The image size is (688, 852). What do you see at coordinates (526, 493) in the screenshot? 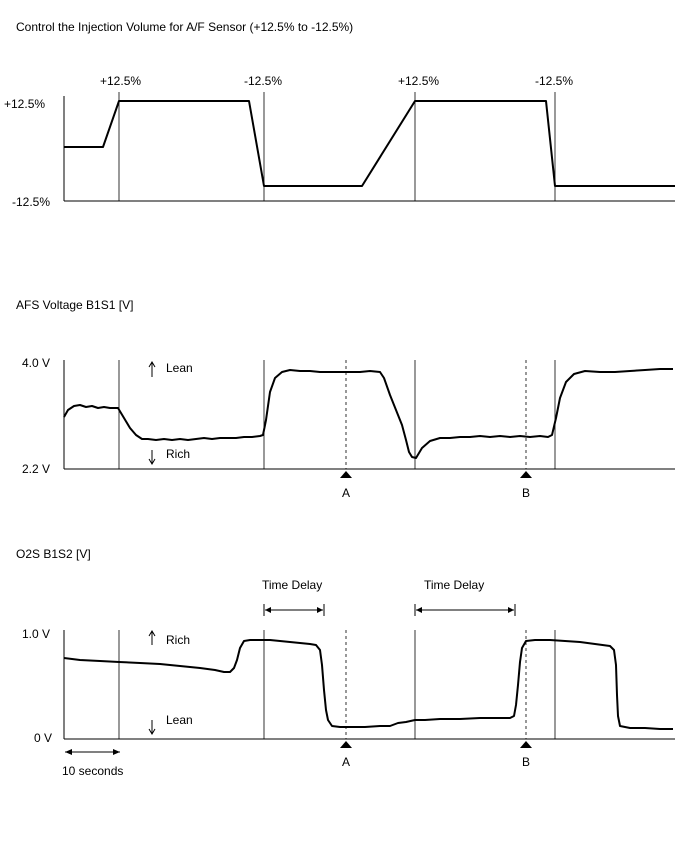
I see `panel2-point-b-label: B` at bounding box center [526, 493].